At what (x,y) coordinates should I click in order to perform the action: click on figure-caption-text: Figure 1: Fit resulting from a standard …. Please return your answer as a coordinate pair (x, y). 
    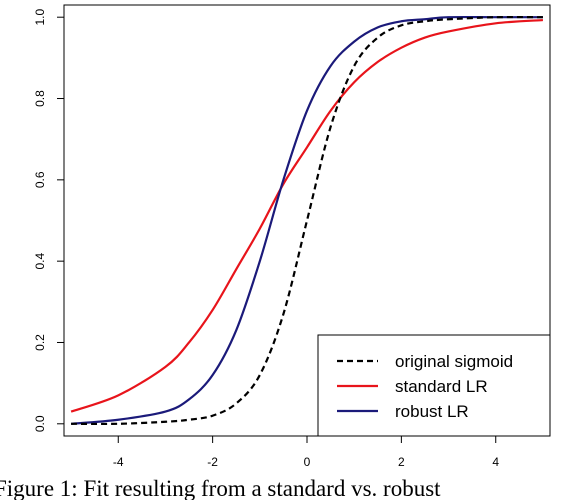
    Looking at the image, I should click on (220, 488).